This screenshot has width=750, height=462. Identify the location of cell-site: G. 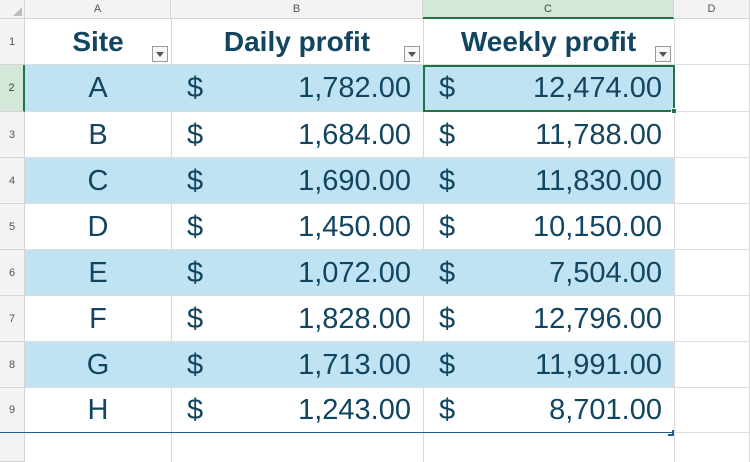
(98, 364).